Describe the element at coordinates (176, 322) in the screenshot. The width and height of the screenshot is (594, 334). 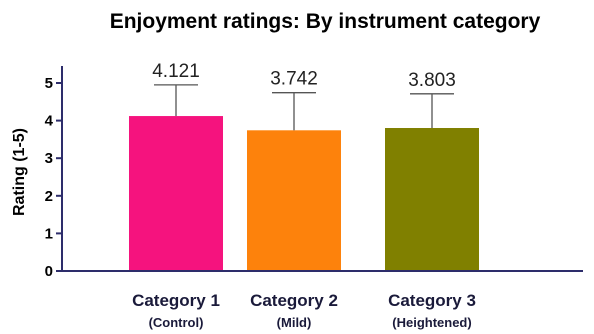
I see `category-sublabel: (Control)` at that location.